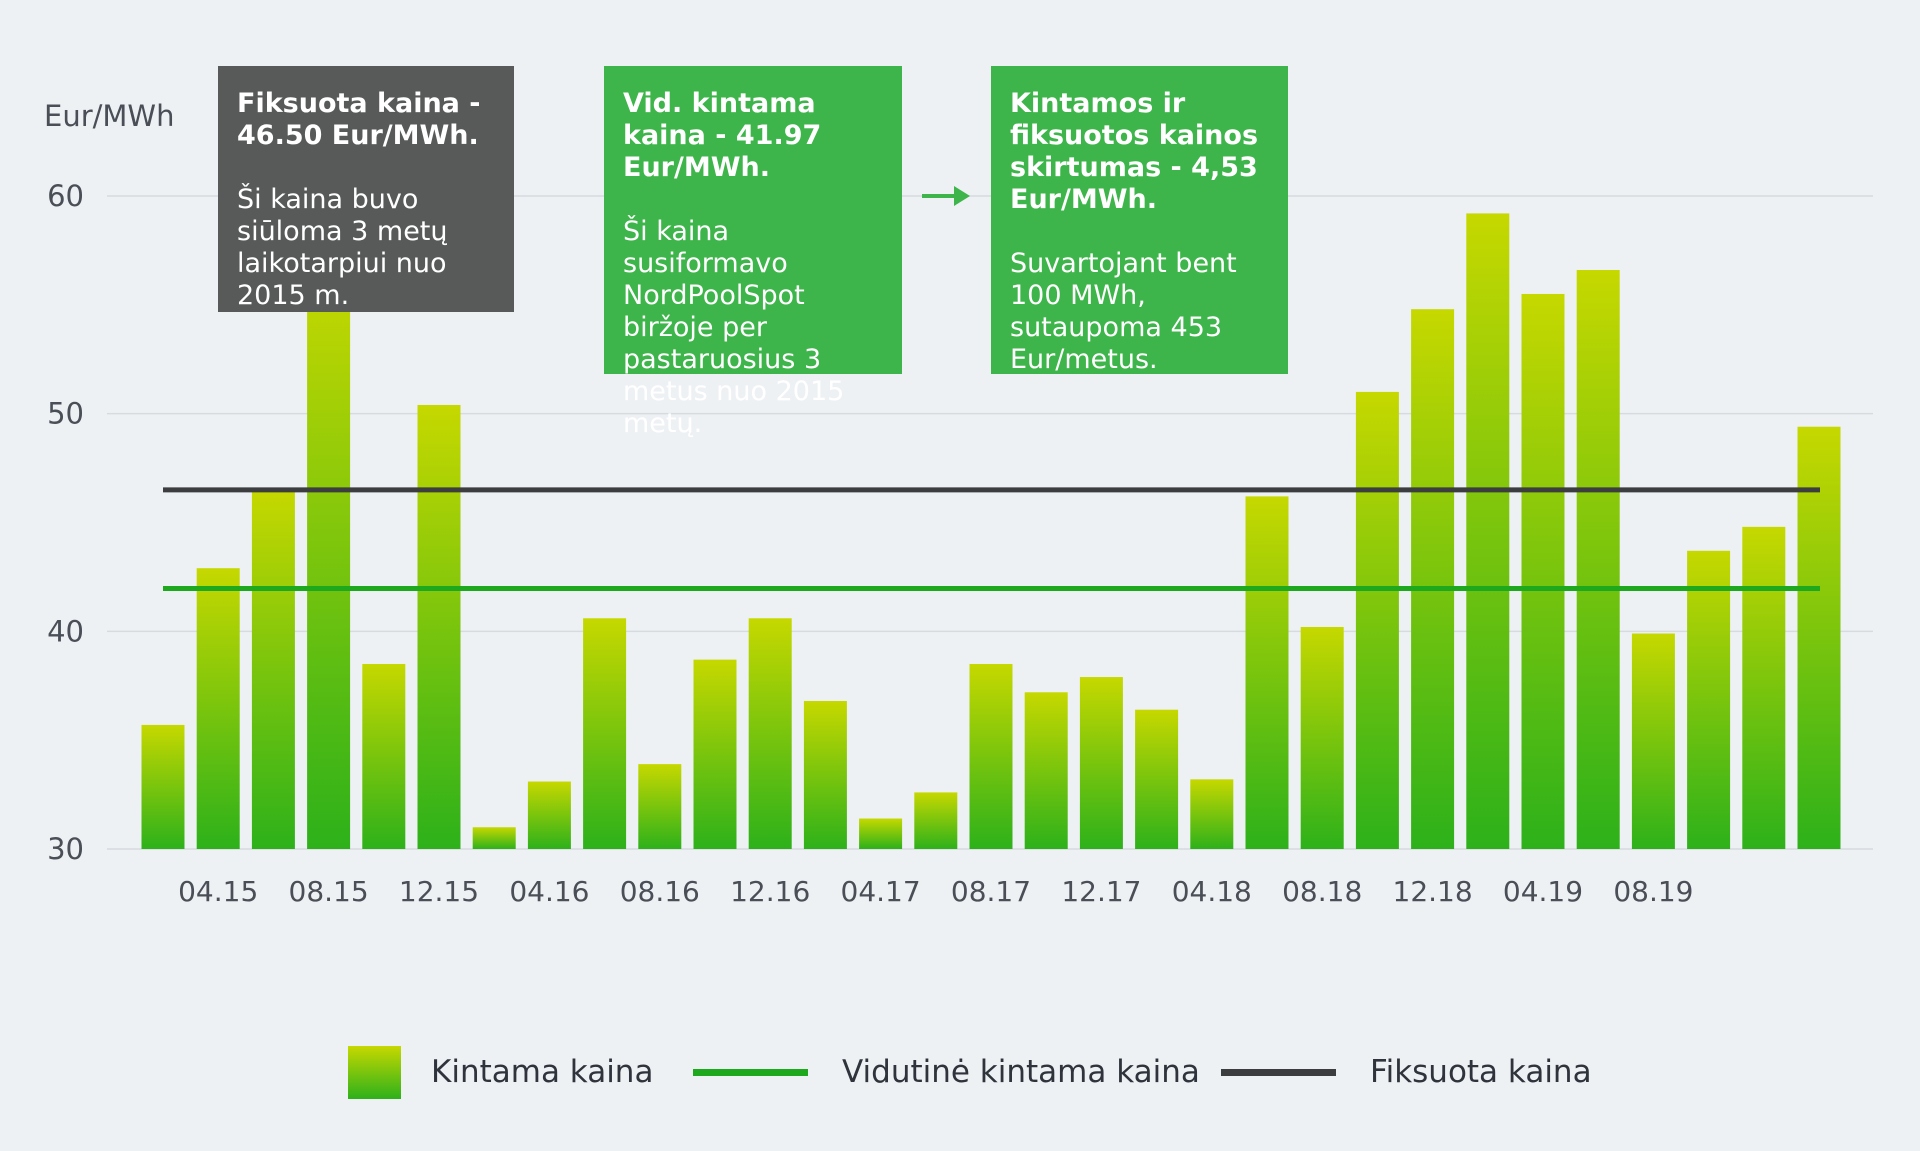 Image resolution: width=1920 pixels, height=1151 pixels. Describe the element at coordinates (374, 1072) in the screenshot. I see `legend-swatch-bars` at that location.